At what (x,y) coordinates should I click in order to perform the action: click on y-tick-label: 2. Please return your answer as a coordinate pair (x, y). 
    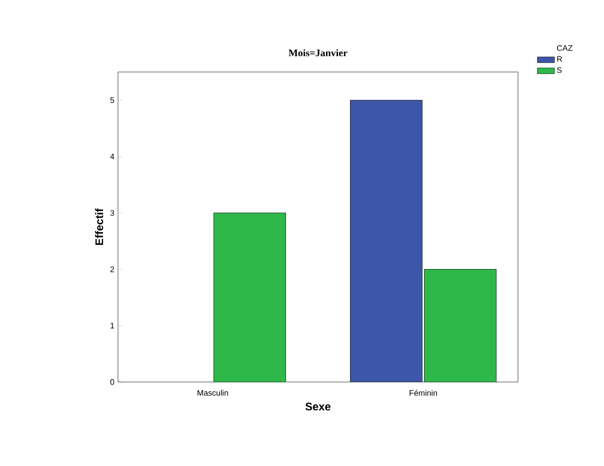
    Looking at the image, I should click on (112, 269).